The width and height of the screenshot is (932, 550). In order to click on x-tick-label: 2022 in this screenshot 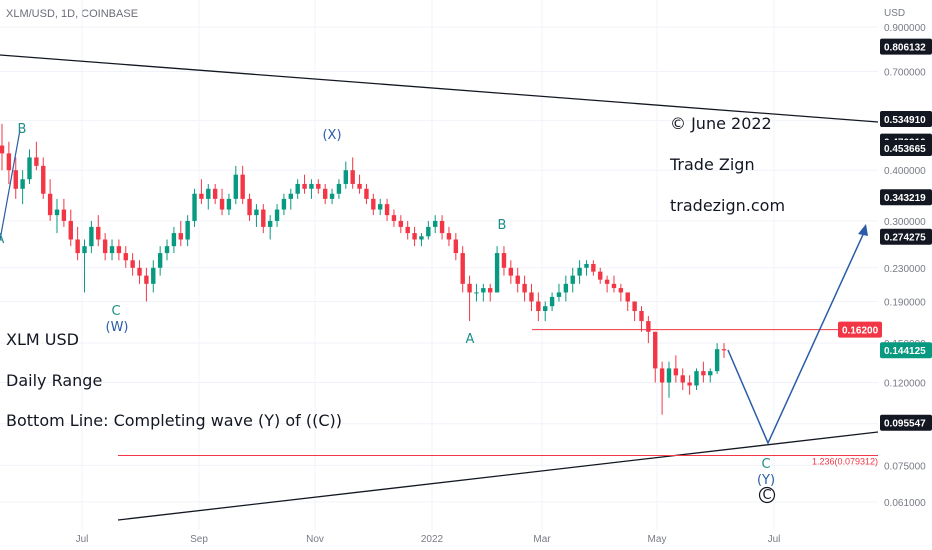, I will do `click(432, 539)`.